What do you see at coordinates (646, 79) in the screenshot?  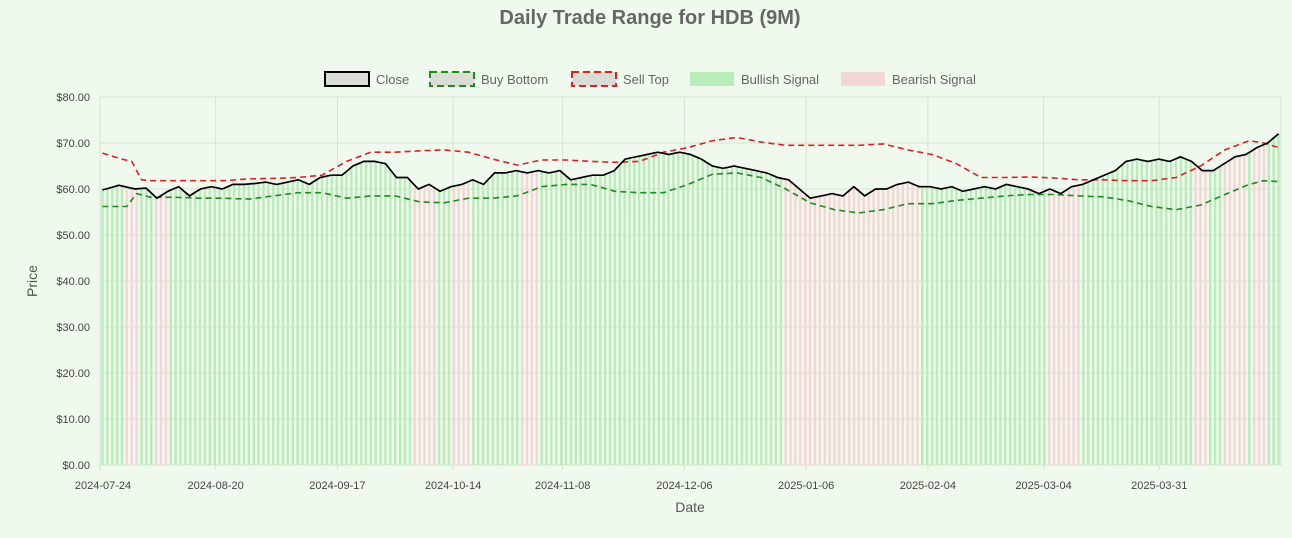 I see `legend-label-2: Sell Top` at bounding box center [646, 79].